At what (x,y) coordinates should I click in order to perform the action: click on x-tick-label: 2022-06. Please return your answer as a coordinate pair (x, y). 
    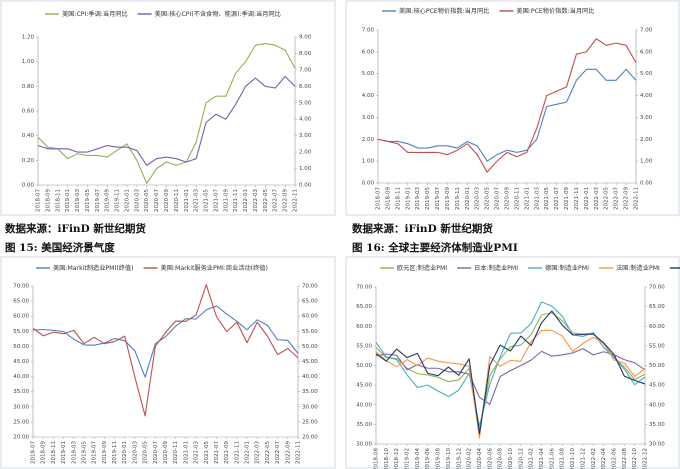
    Looking at the image, I should click on (614, 458).